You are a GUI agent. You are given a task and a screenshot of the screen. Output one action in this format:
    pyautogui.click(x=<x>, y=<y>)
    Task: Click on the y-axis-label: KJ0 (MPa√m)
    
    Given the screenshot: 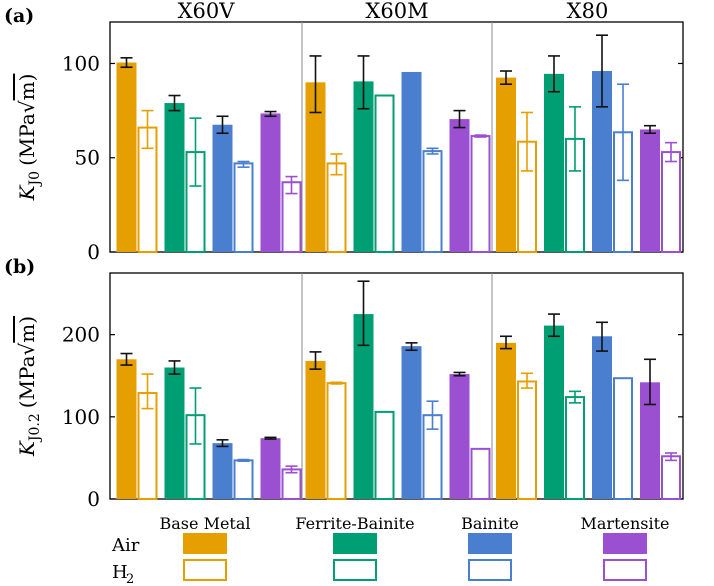 What is the action you would take?
    pyautogui.click(x=29, y=138)
    